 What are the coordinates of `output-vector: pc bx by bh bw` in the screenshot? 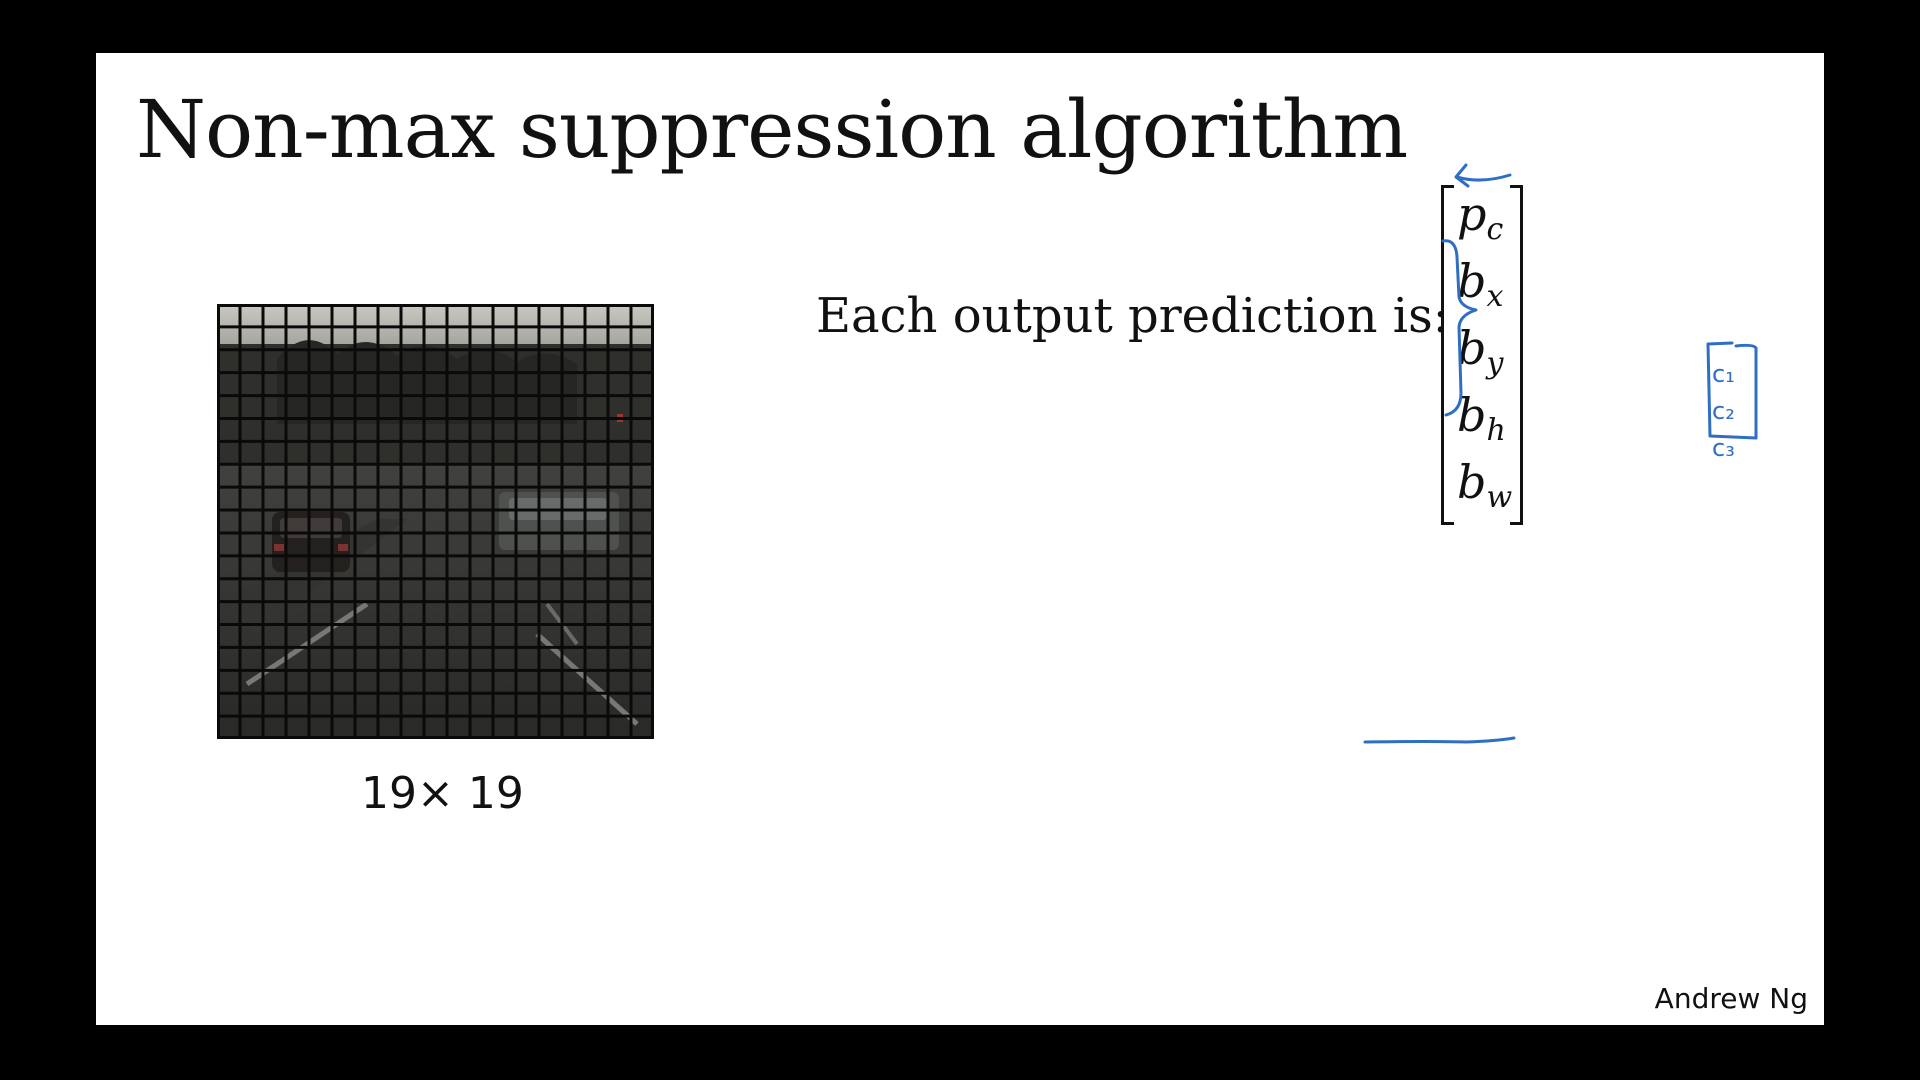 It's located at (1482, 355).